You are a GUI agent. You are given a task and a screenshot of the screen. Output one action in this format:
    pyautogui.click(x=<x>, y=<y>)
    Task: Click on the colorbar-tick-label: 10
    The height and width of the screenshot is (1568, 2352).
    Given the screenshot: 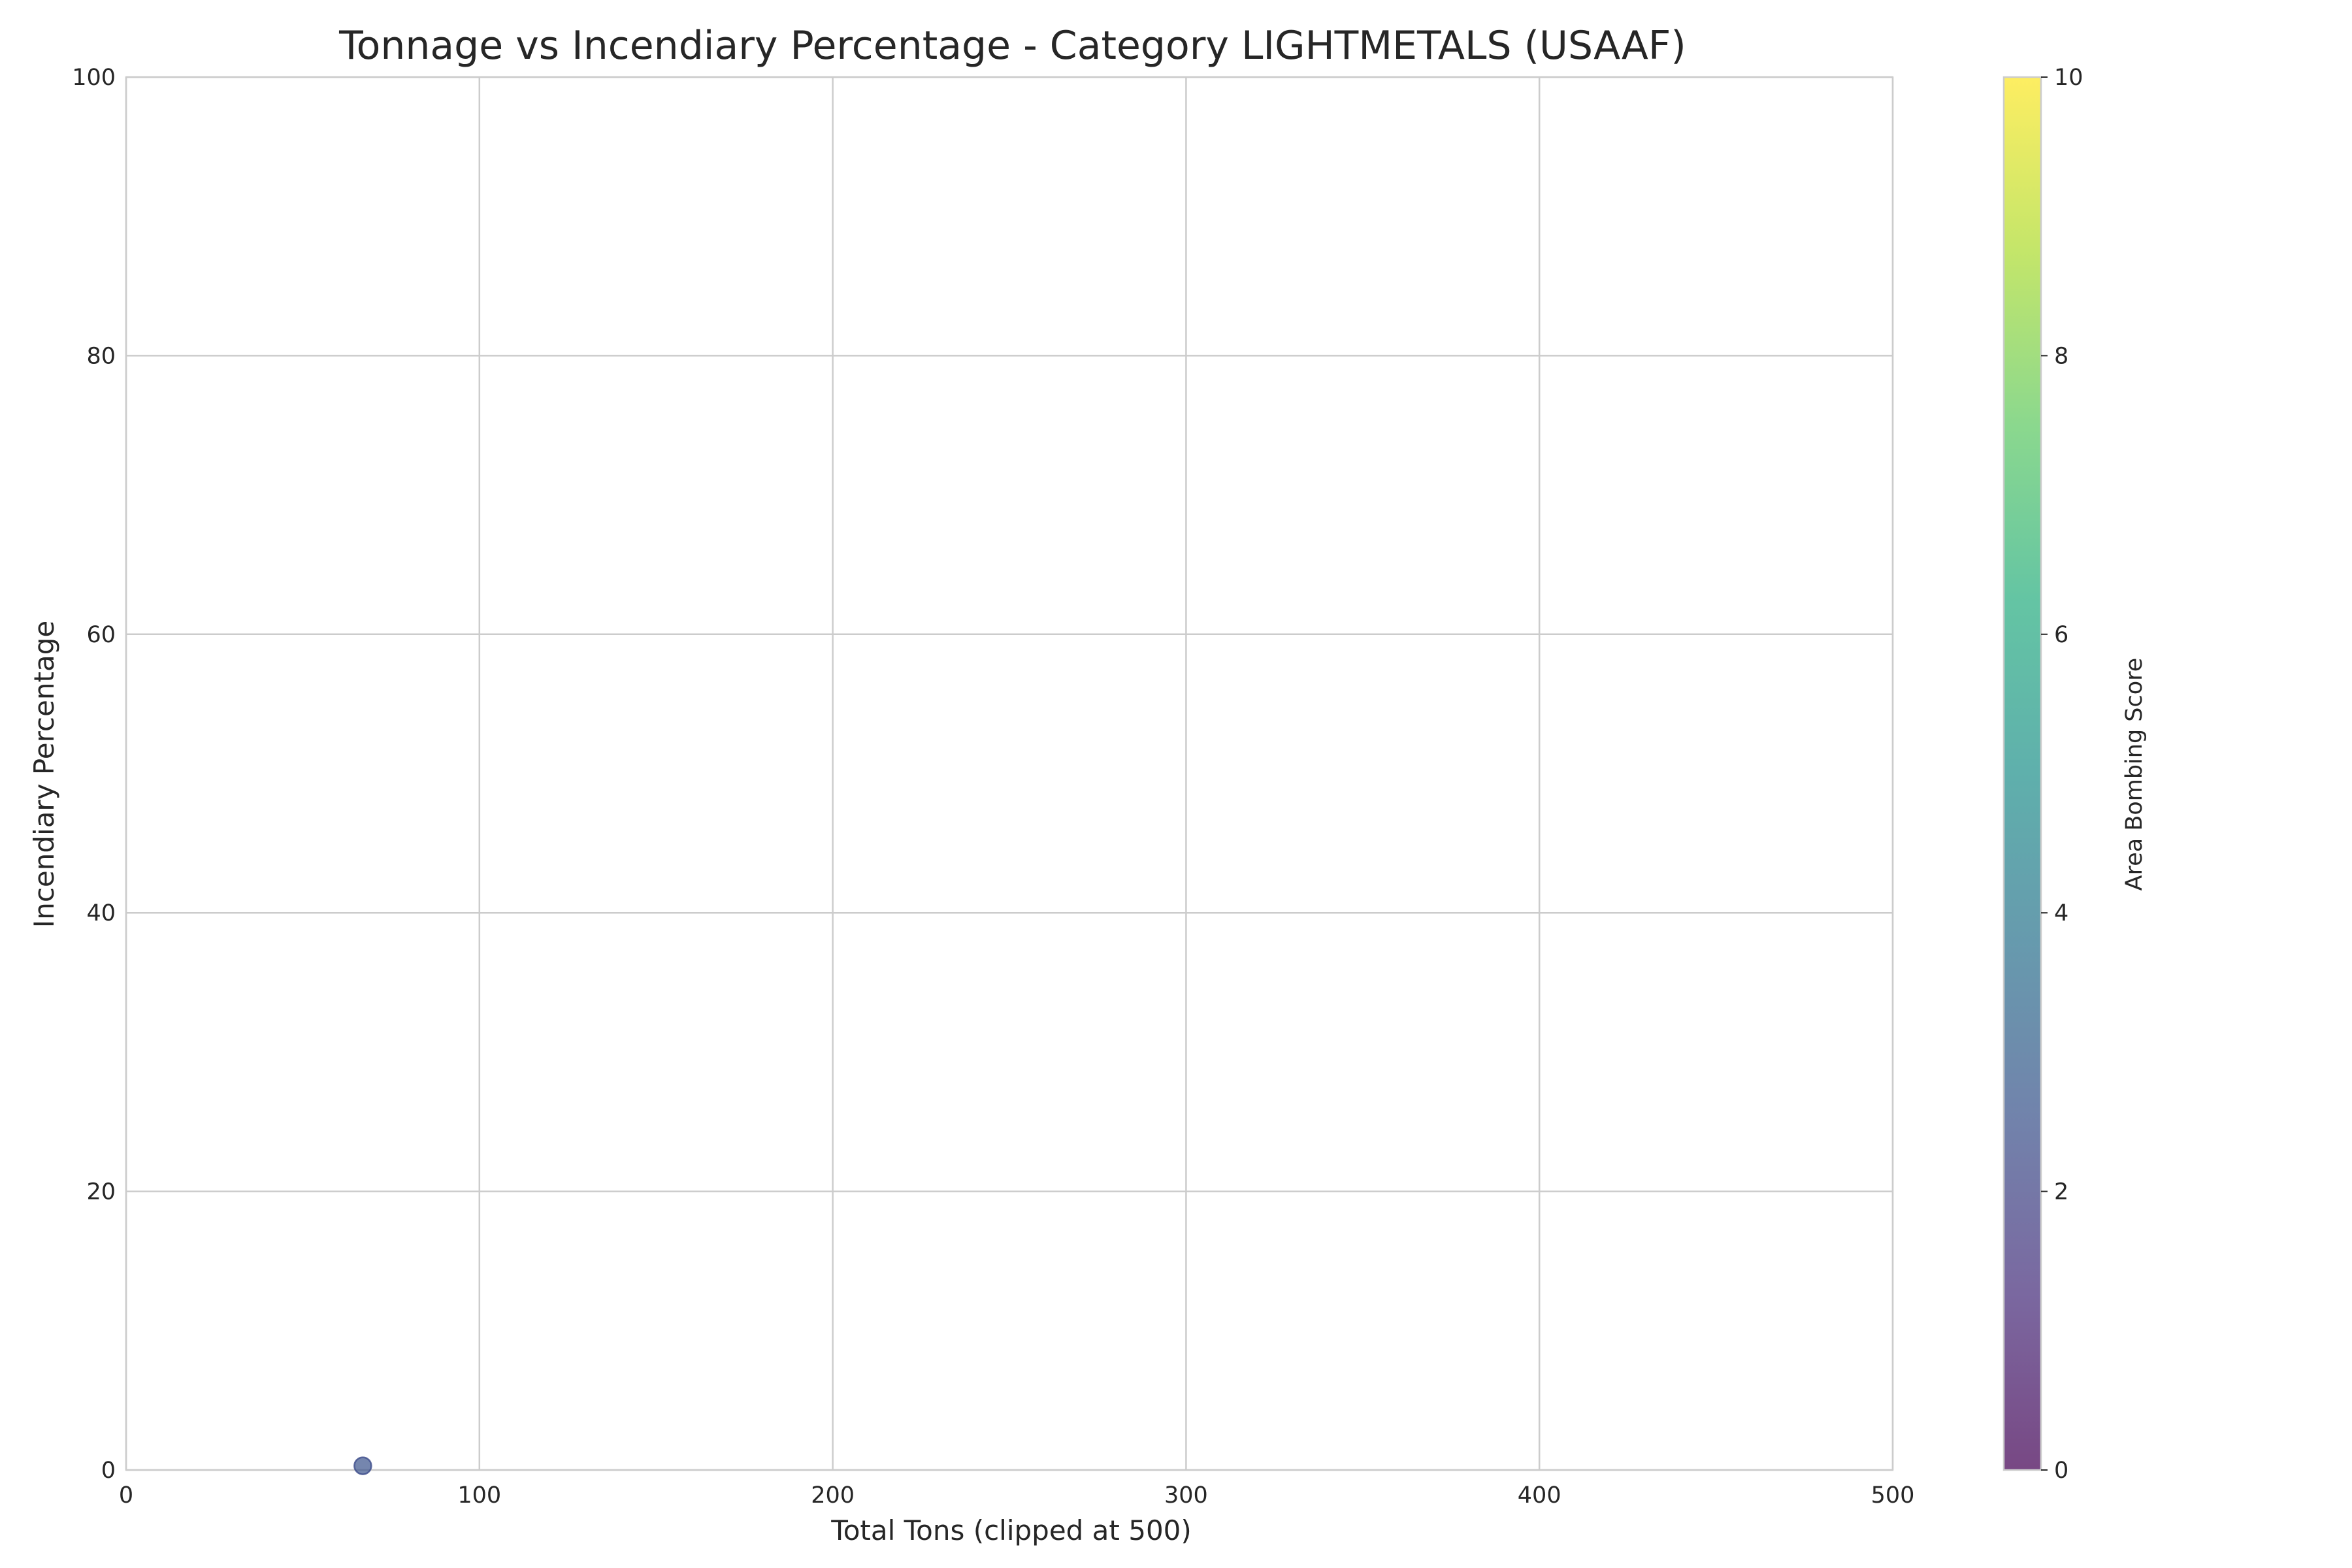 What is the action you would take?
    pyautogui.click(x=2068, y=78)
    